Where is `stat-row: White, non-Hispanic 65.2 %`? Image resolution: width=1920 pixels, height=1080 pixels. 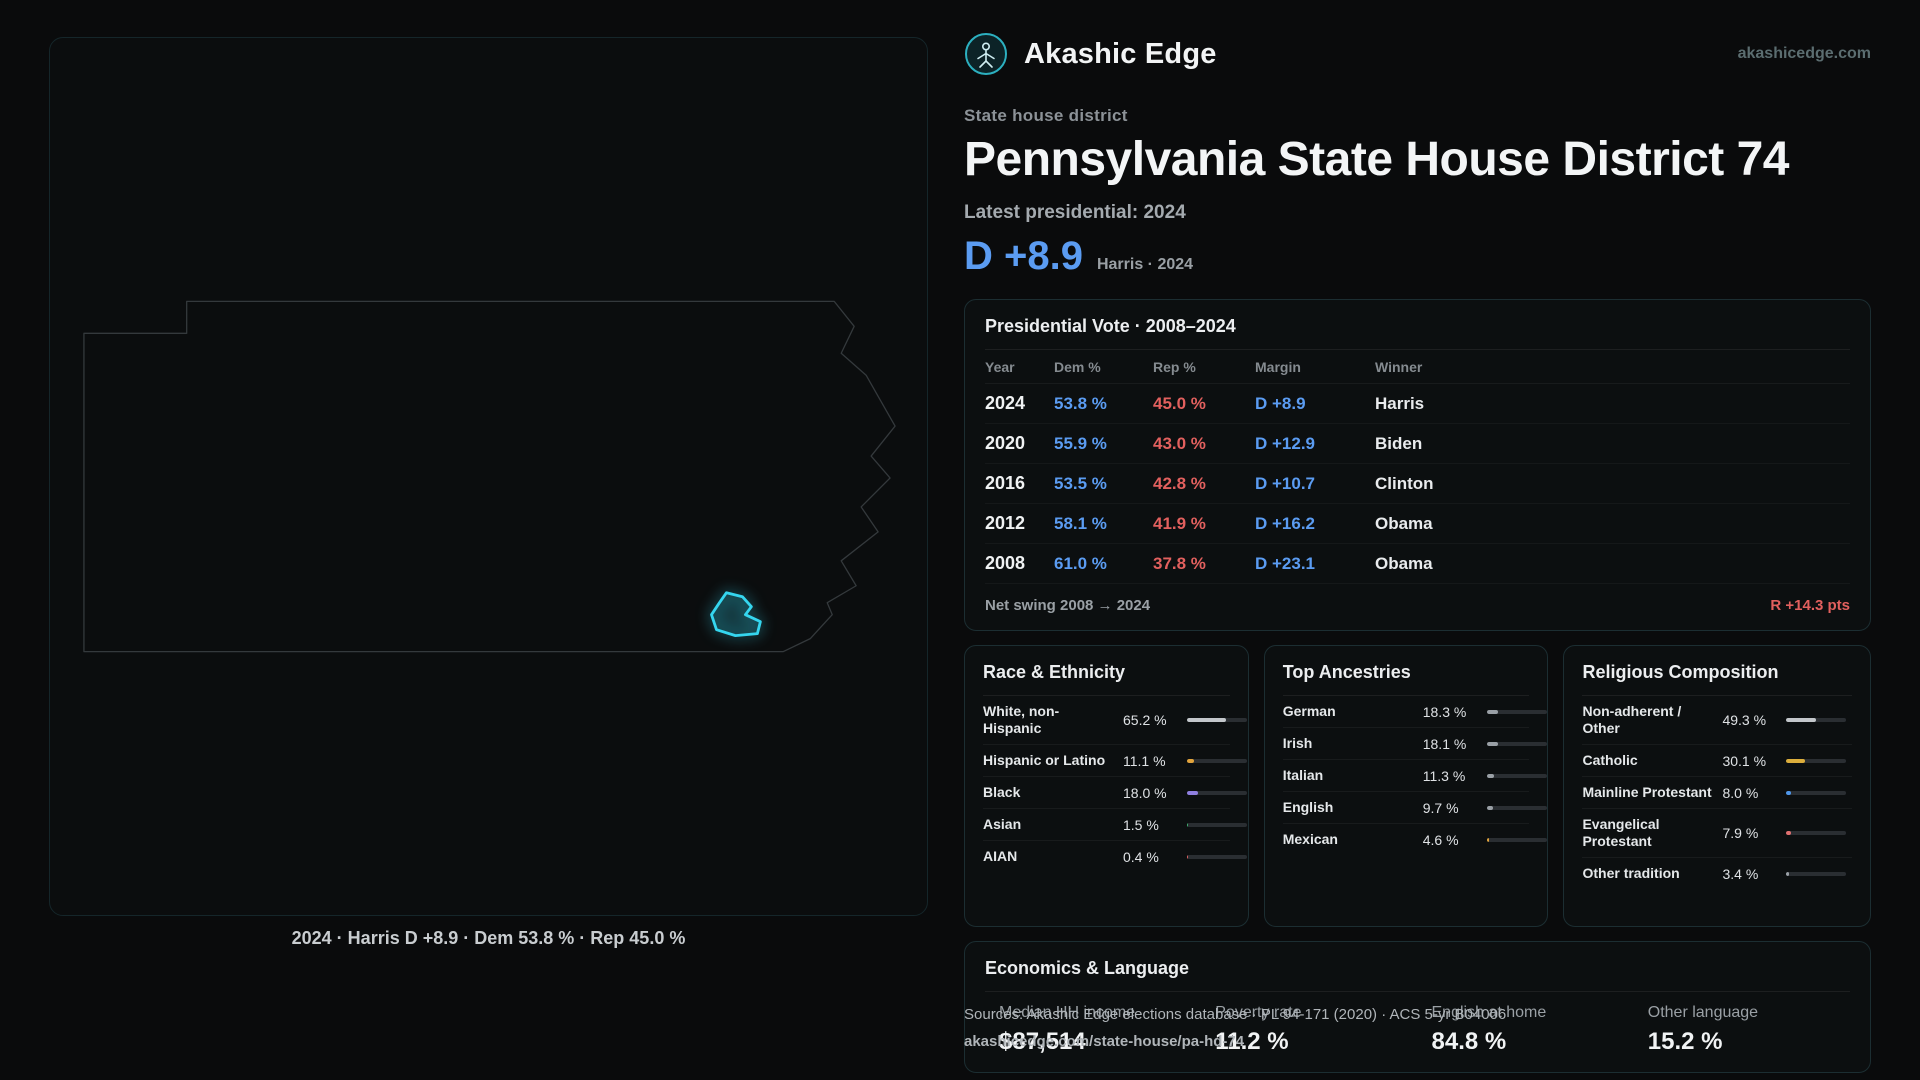 stat-row: White, non-Hispanic 65.2 % is located at coordinates (1115, 720).